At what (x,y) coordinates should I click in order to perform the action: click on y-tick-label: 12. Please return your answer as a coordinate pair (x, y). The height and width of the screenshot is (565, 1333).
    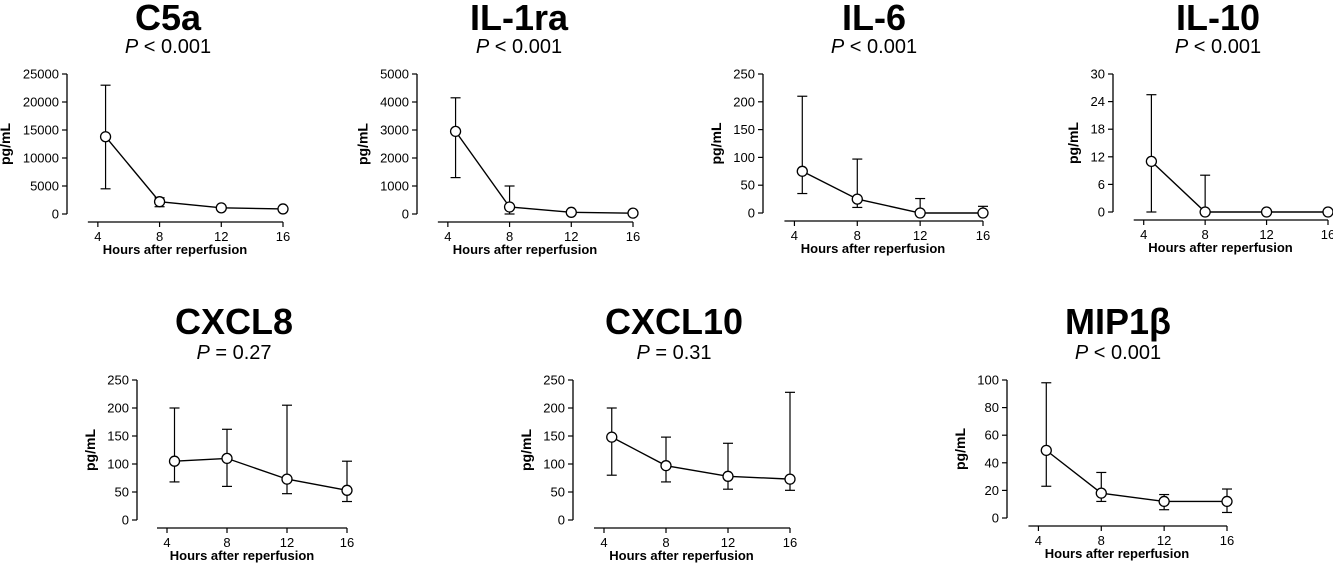
    Looking at the image, I should click on (1098, 156).